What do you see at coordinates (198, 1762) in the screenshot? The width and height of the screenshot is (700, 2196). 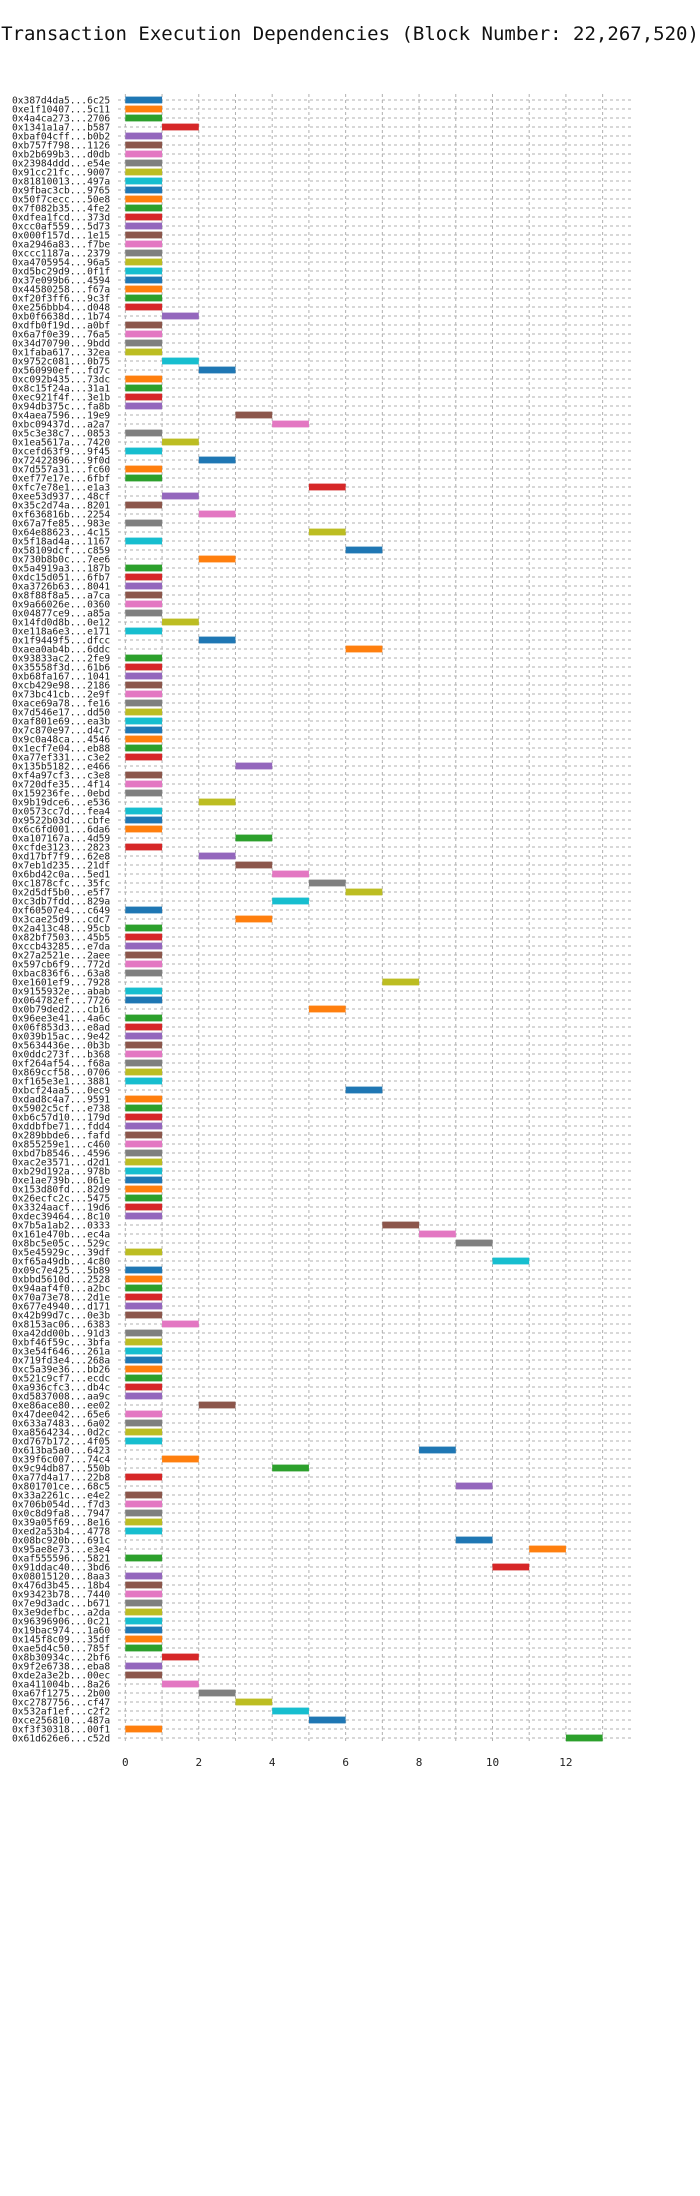 I see `x-tick-label: 2` at bounding box center [198, 1762].